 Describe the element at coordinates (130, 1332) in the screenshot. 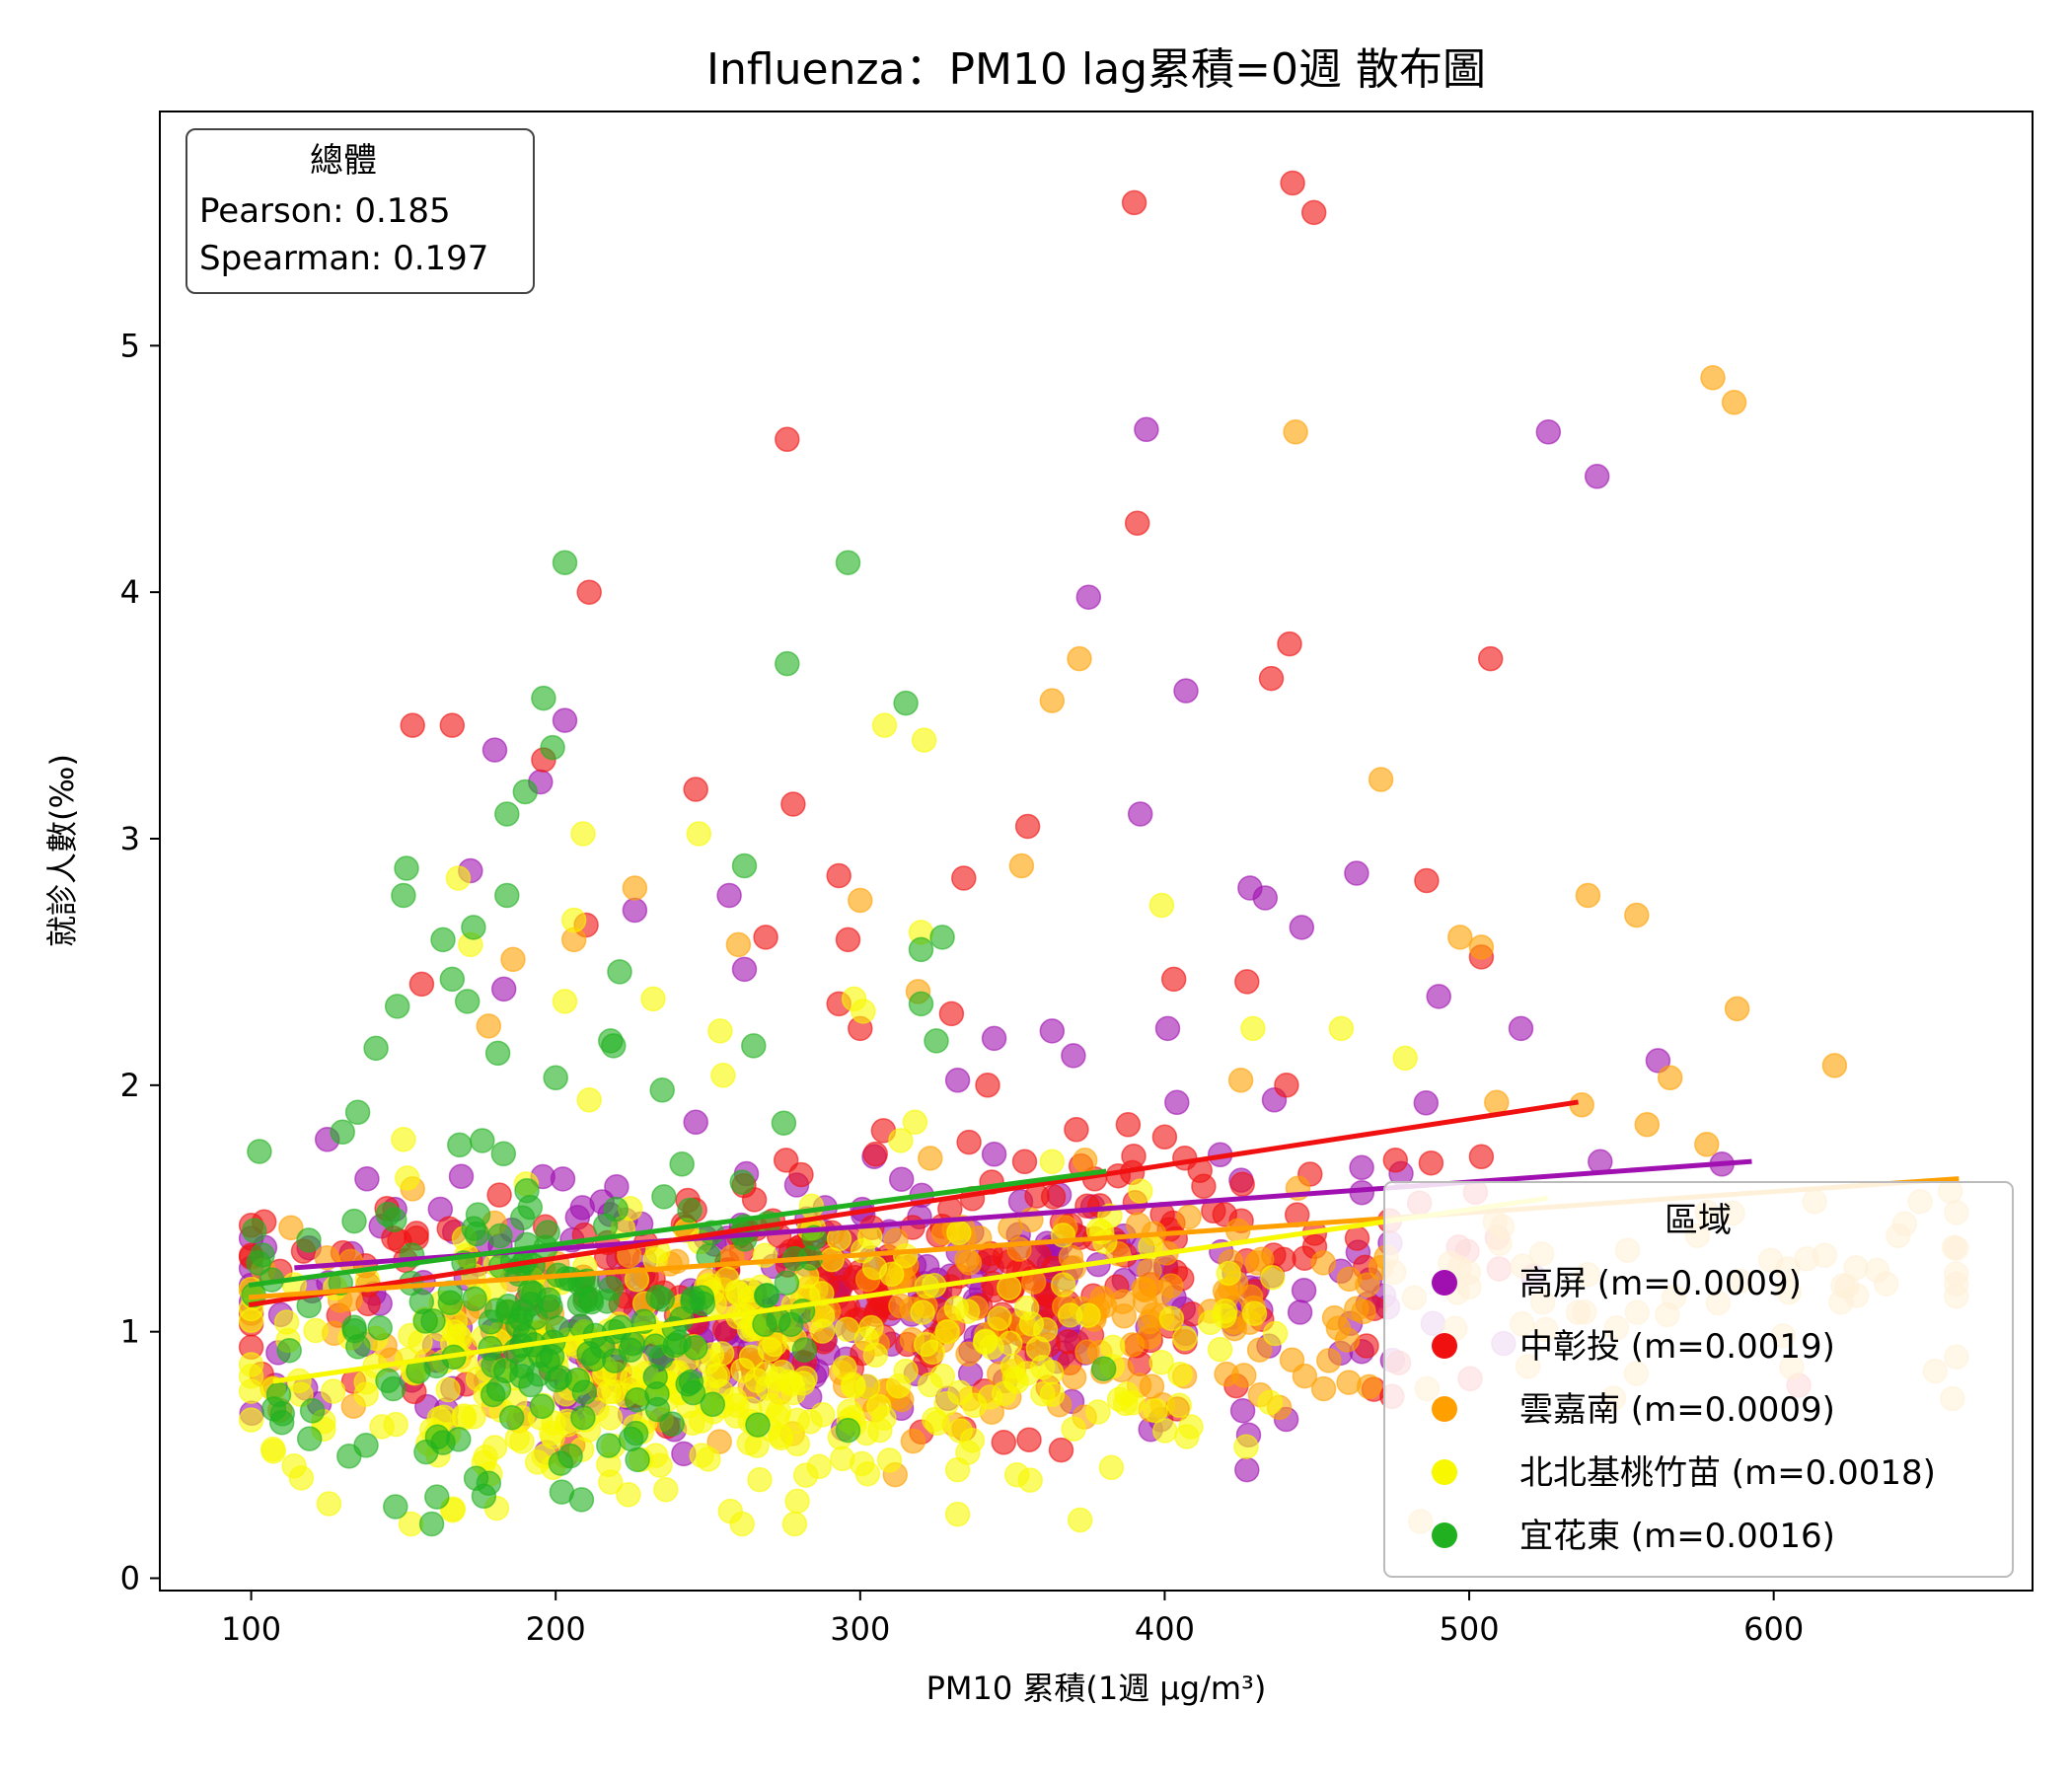

I see `y-tick-label: 1` at that location.